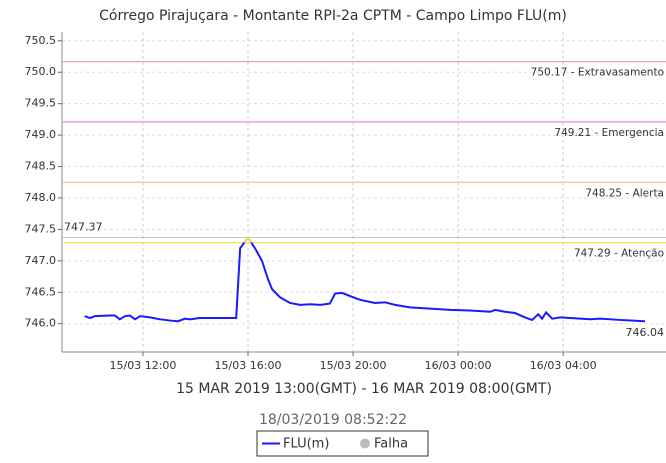 The height and width of the screenshot is (463, 666). I want to click on y-tick-label: 748.5, so click(41, 166).